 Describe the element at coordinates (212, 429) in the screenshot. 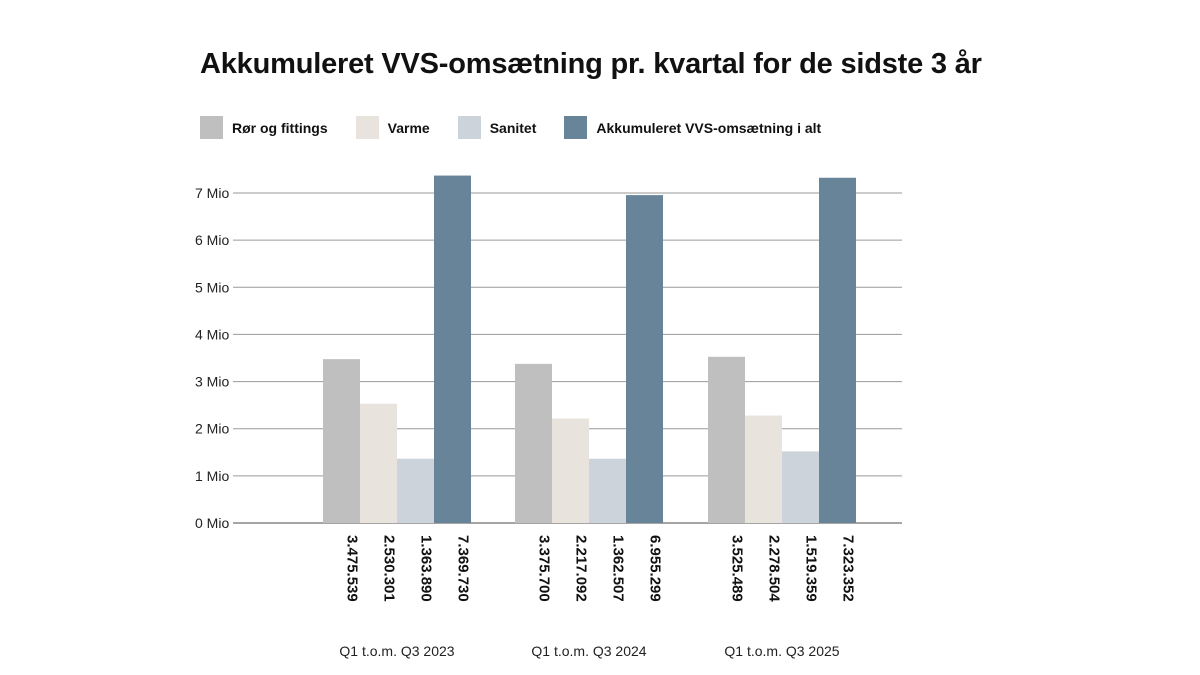

I see `y-tick-label: 2 Mio` at that location.